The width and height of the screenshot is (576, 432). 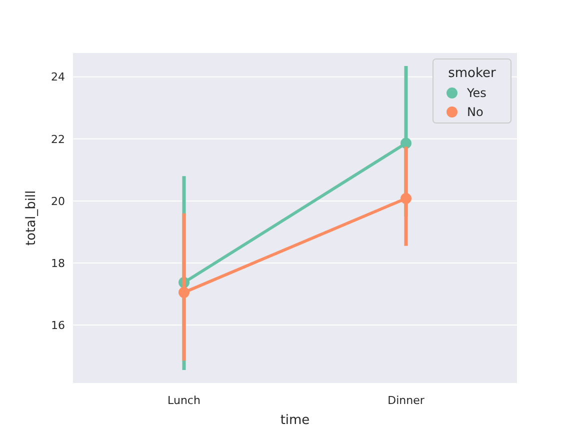 What do you see at coordinates (476, 93) in the screenshot?
I see `legend-label: Yes` at bounding box center [476, 93].